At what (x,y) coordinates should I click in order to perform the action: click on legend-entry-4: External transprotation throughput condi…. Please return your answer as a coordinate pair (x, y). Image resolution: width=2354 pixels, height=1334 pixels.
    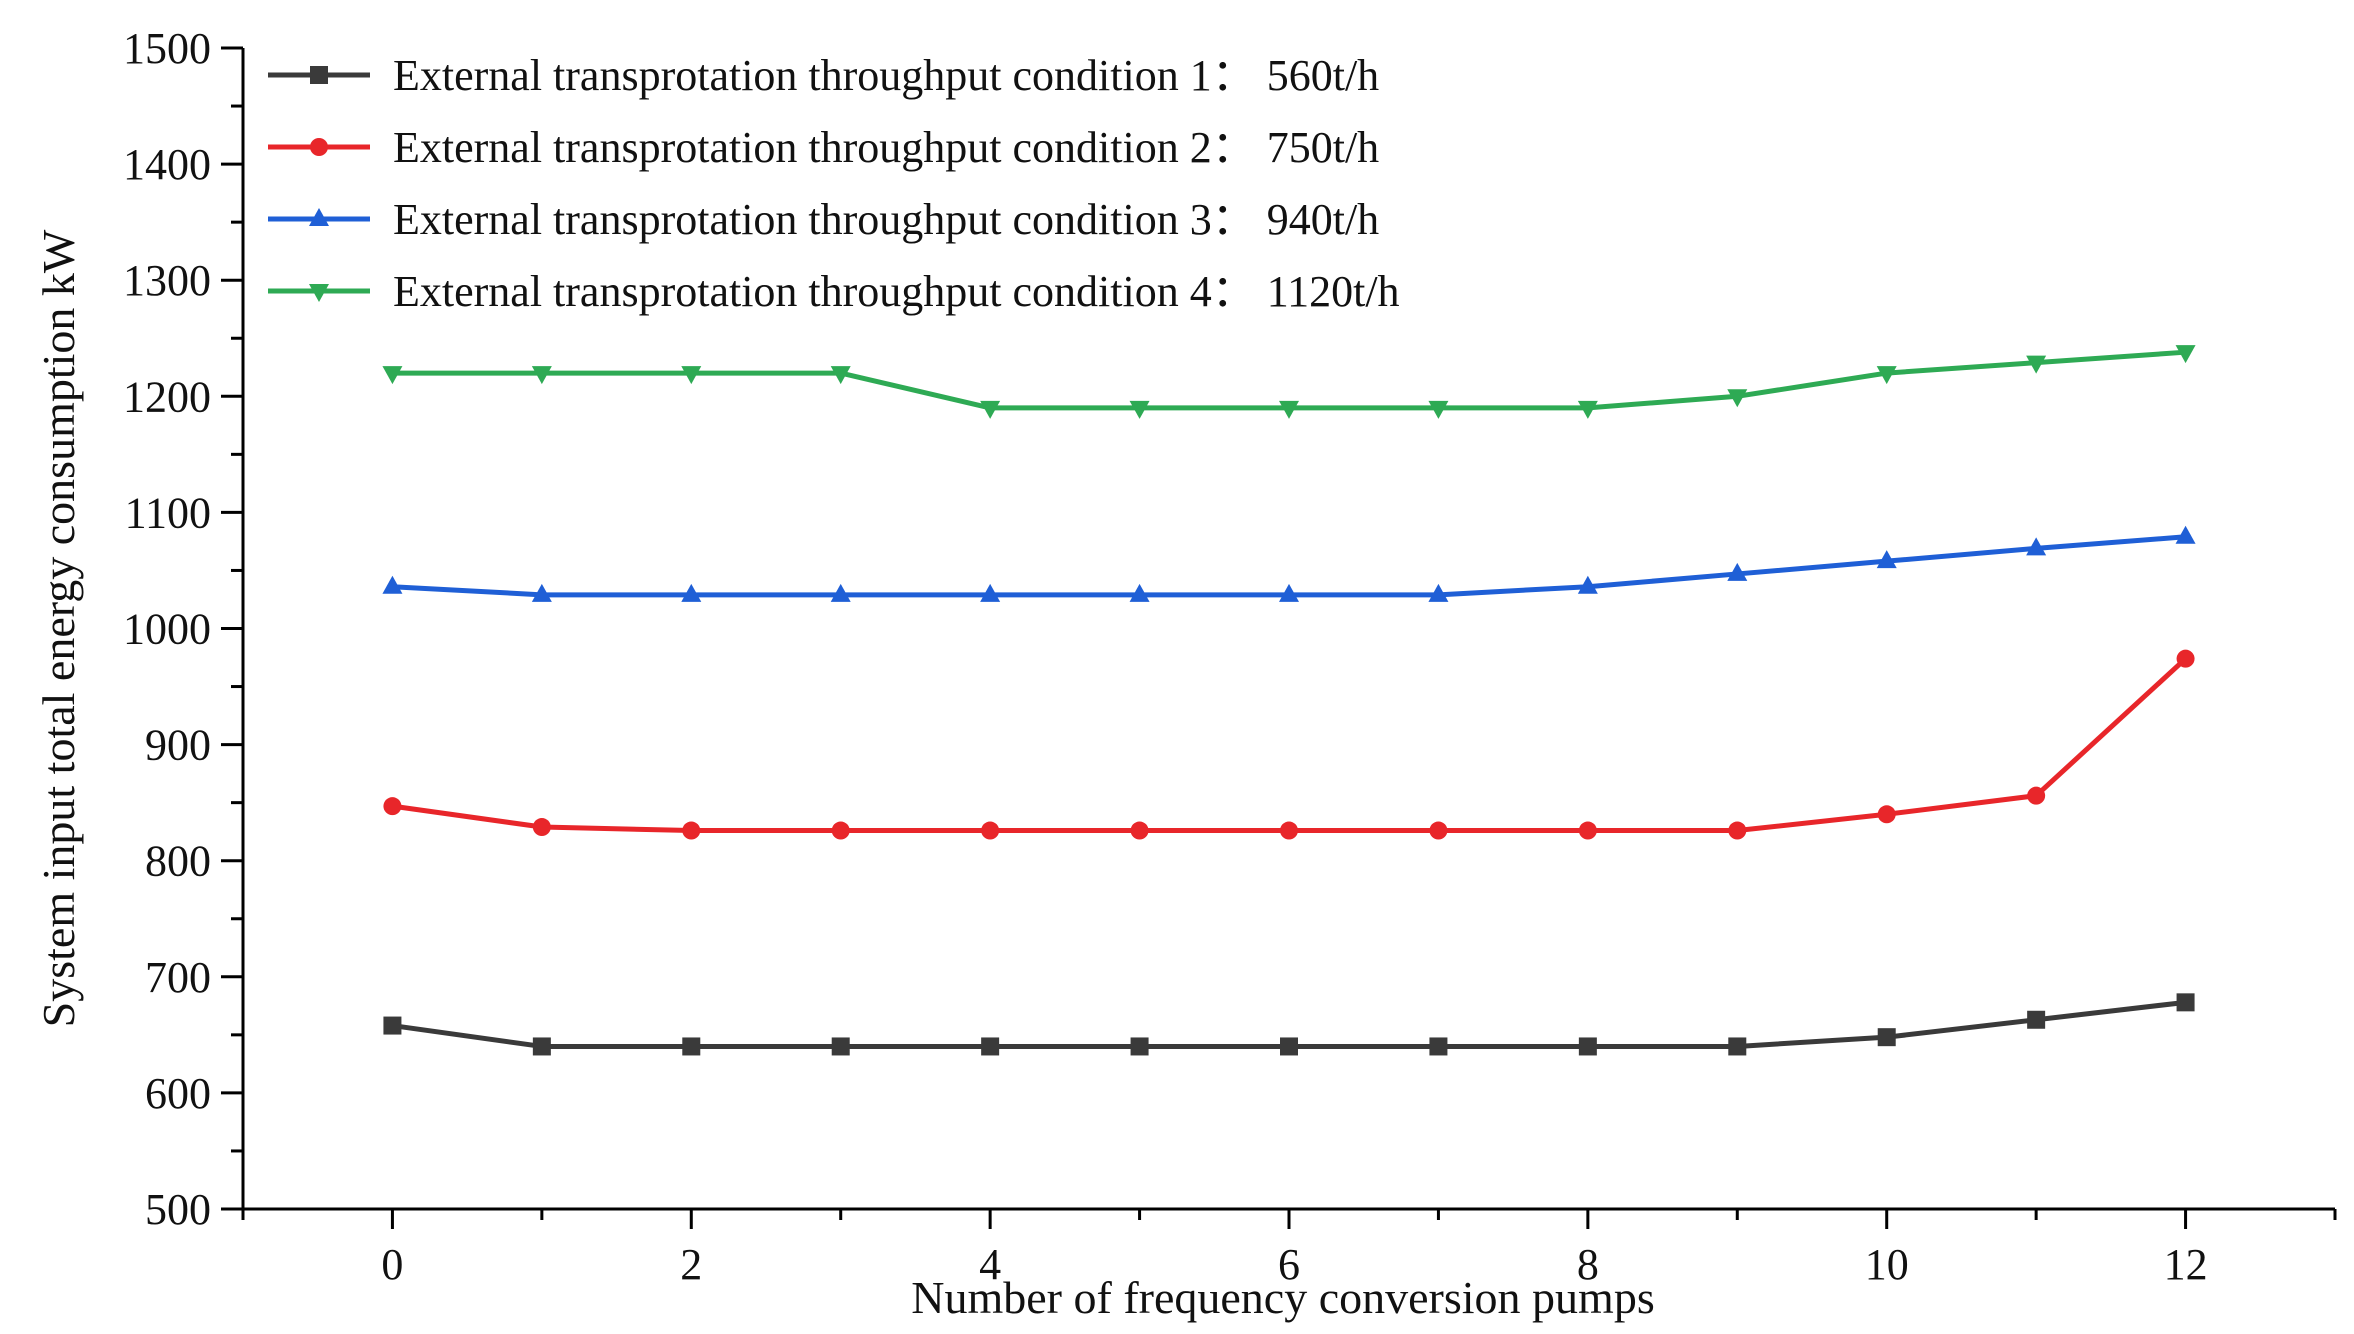
    Looking at the image, I should click on (834, 291).